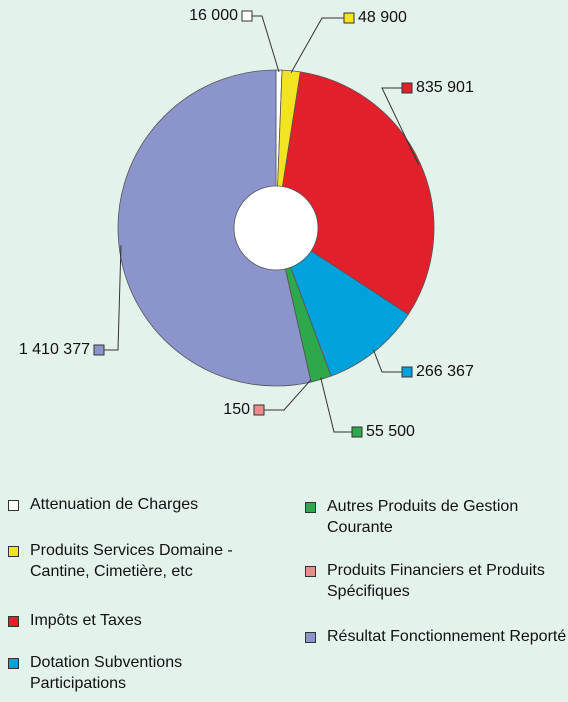  I want to click on legend-label: Autres Produits de Gestion Courante, so click(423, 517).